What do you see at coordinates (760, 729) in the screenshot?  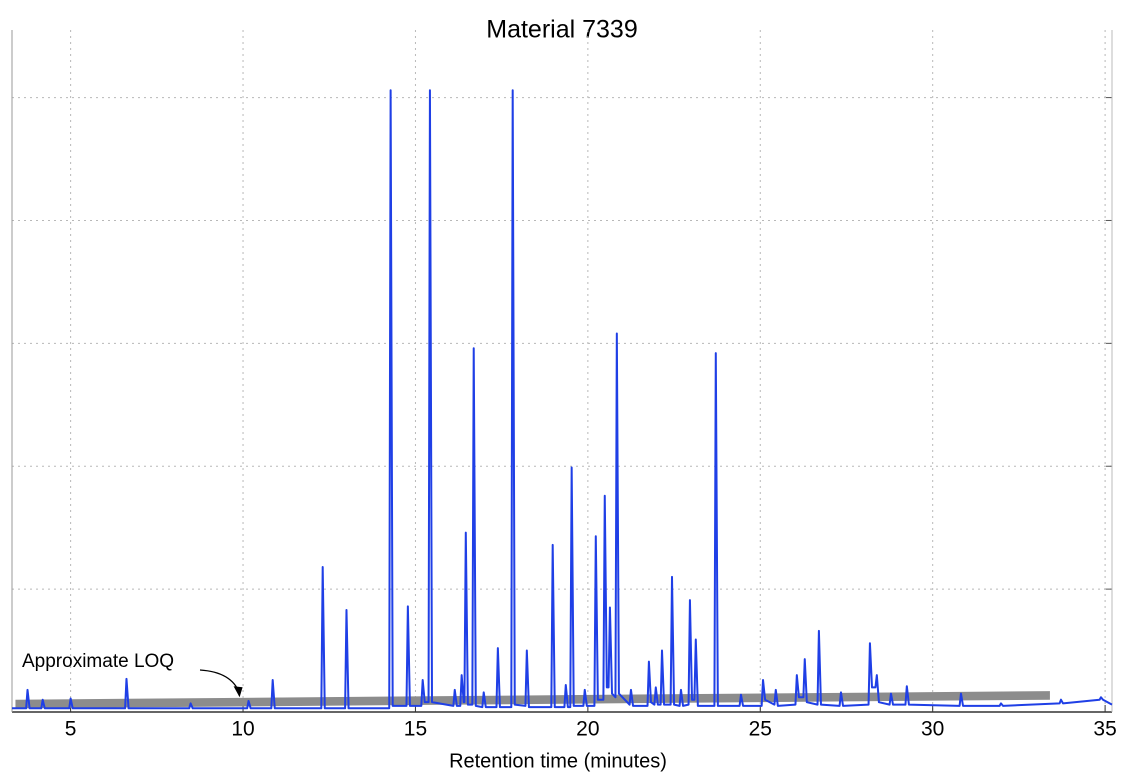 I see `x-tick-label: 25` at bounding box center [760, 729].